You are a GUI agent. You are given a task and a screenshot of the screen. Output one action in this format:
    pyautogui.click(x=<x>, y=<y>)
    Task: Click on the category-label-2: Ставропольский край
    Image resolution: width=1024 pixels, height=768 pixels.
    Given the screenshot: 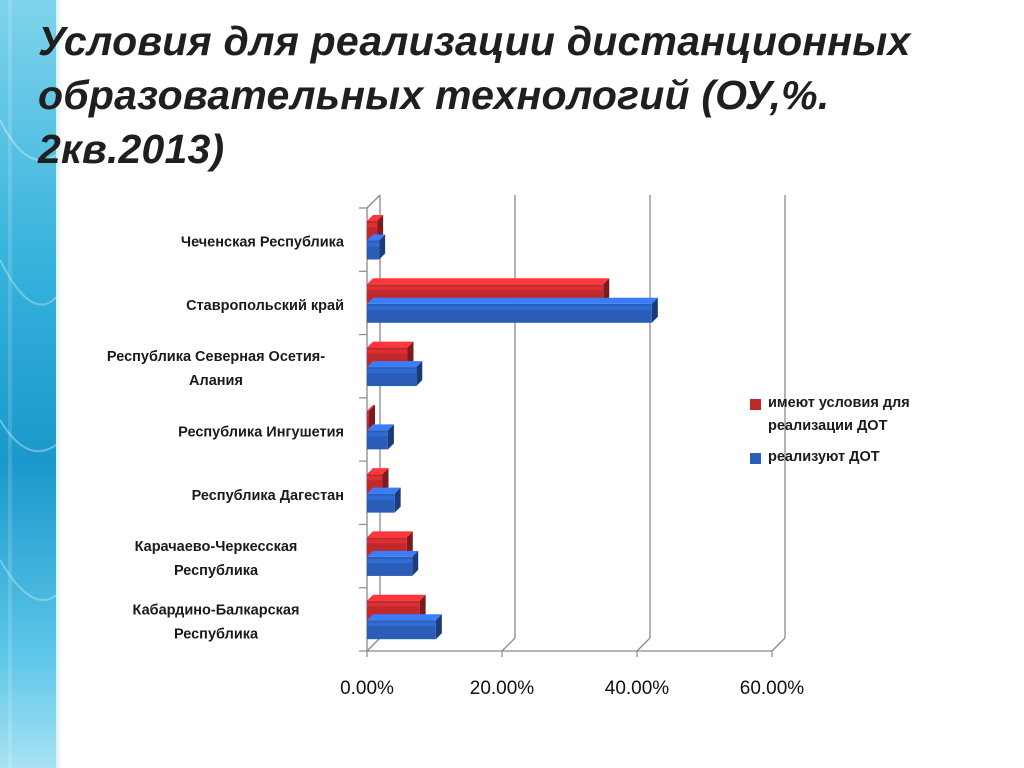 What is the action you would take?
    pyautogui.click(x=265, y=306)
    